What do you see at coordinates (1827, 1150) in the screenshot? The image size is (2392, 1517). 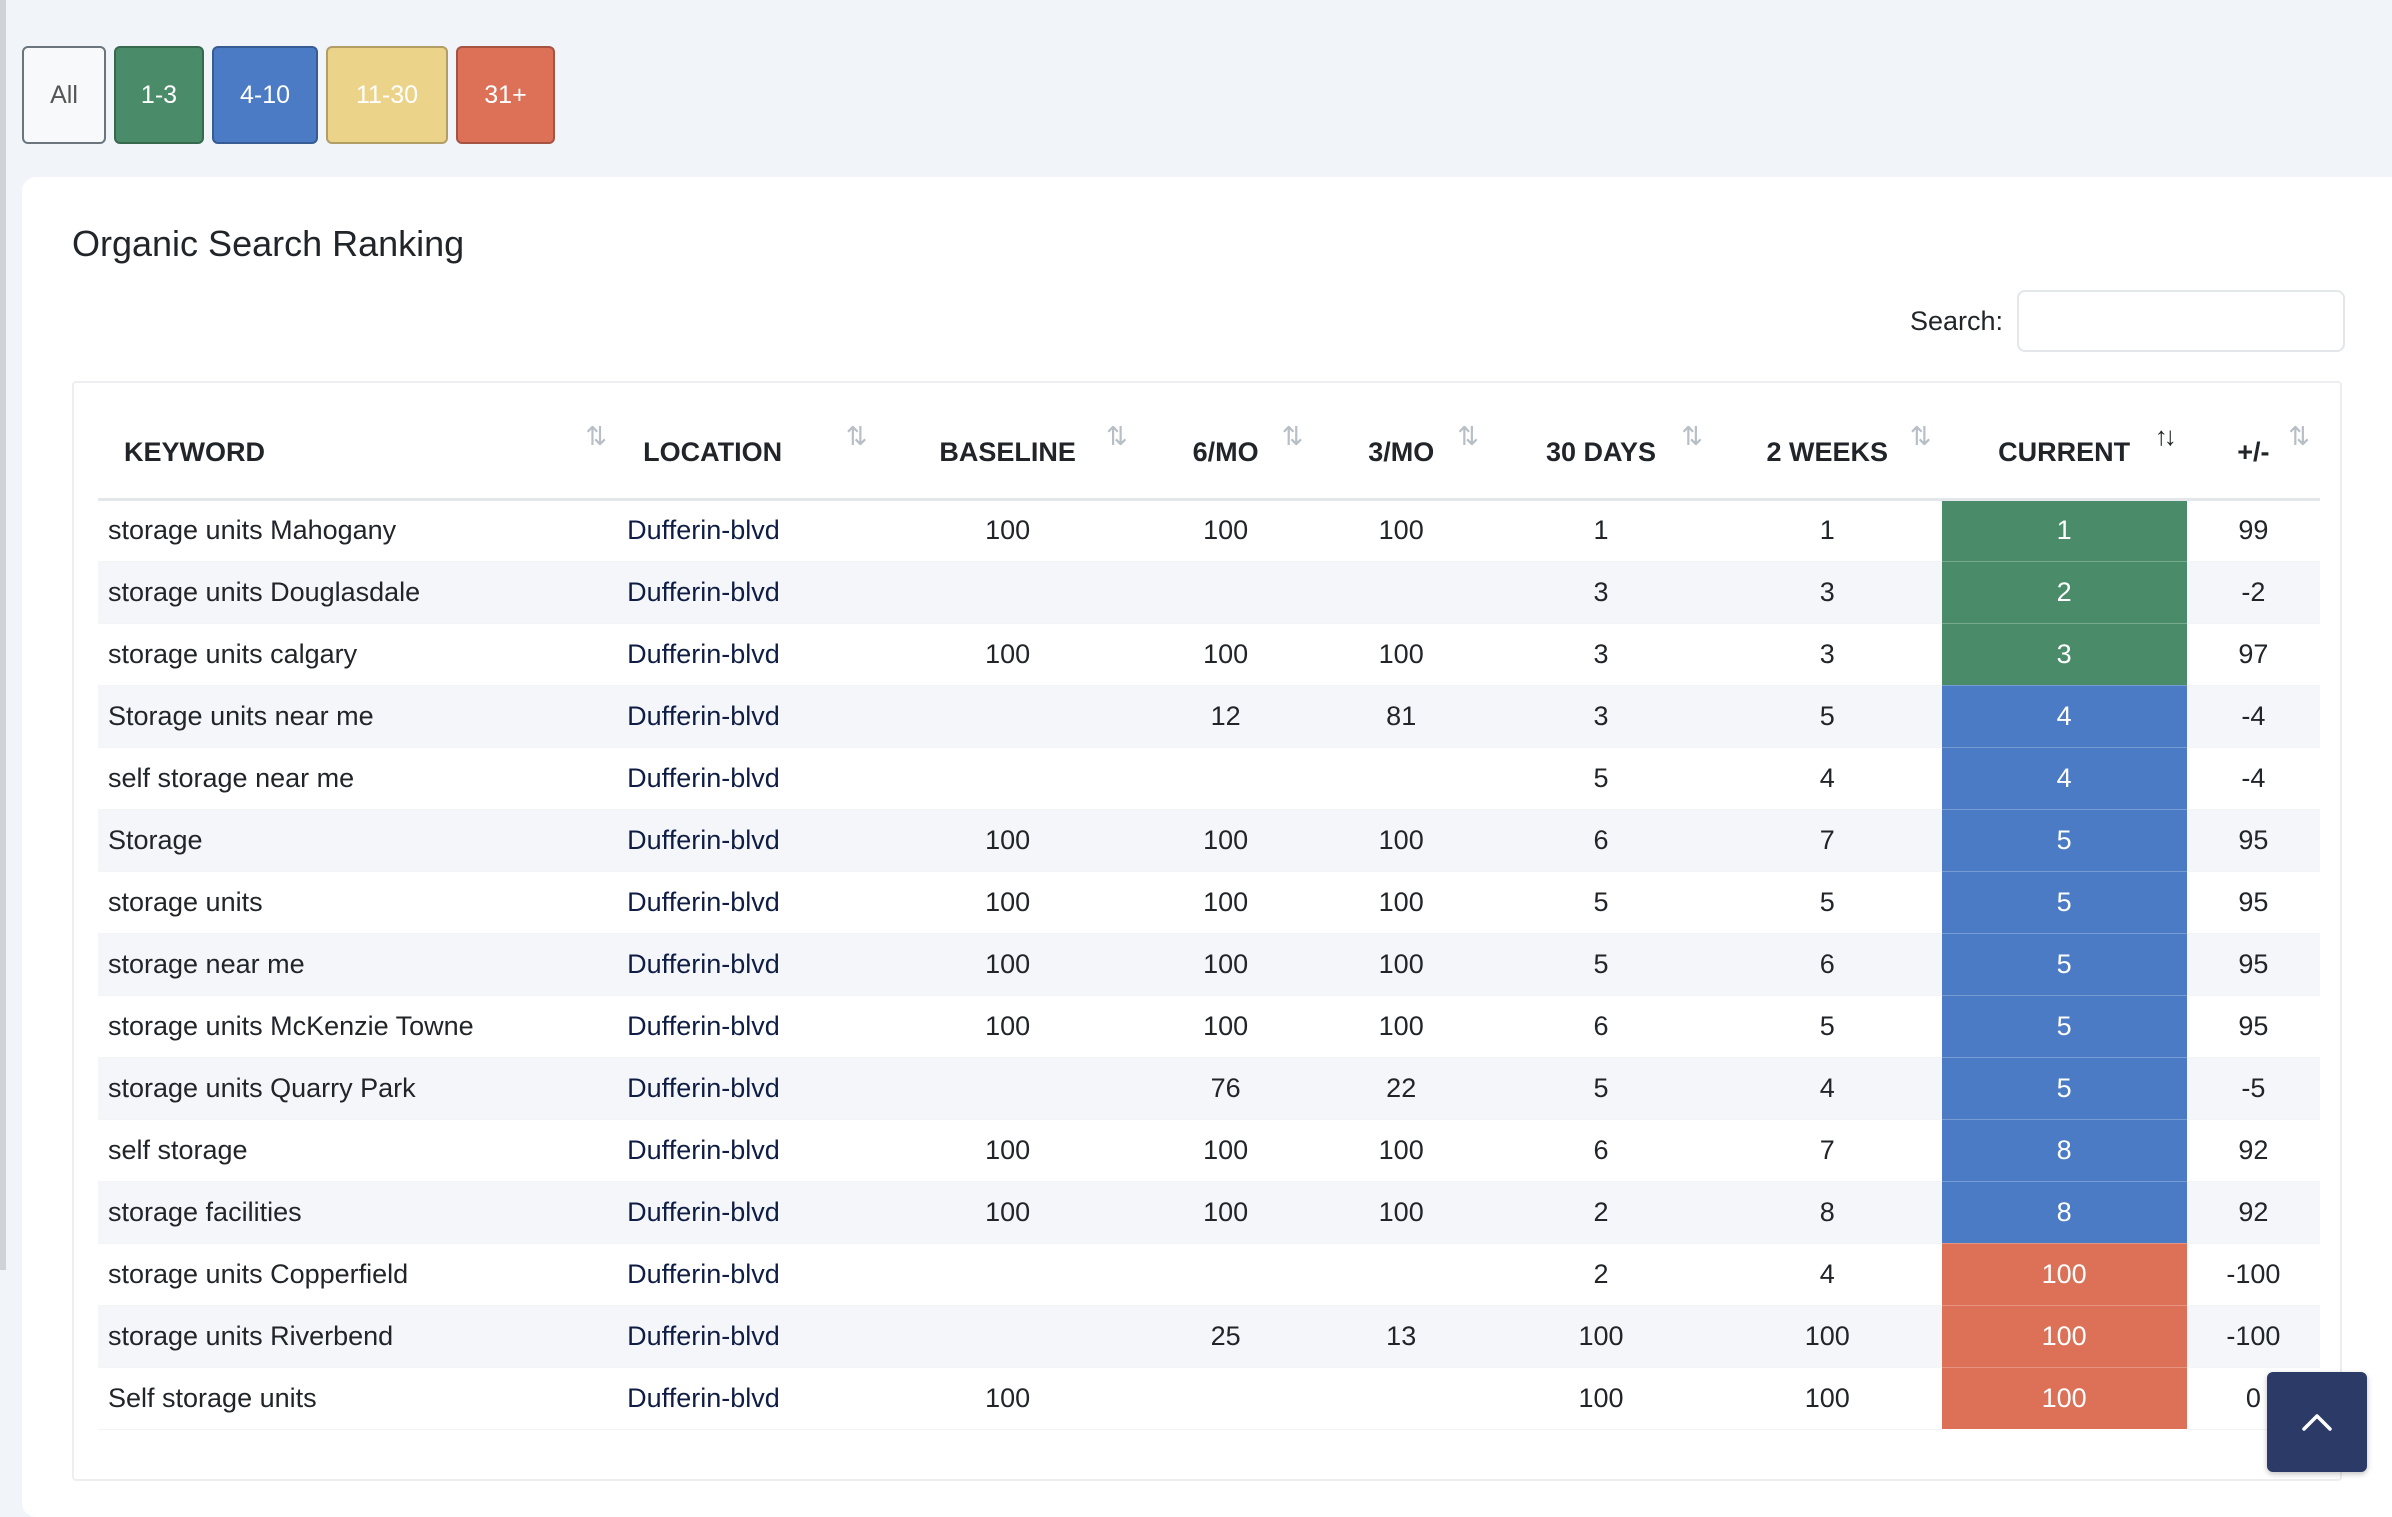 I see `two-weeks-cell: 7` at bounding box center [1827, 1150].